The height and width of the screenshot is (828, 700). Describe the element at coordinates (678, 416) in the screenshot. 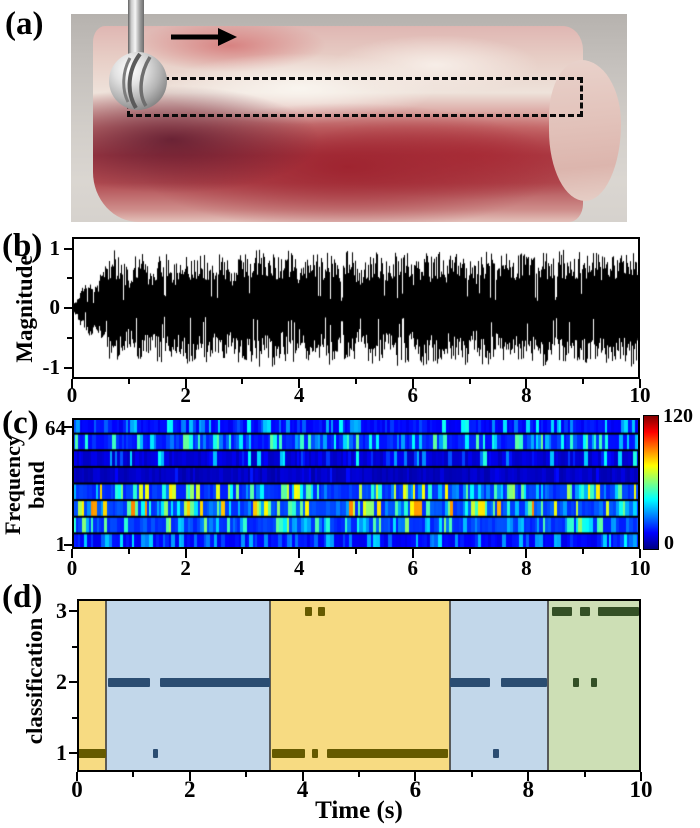

I see `colorbar-max-label: 120` at that location.